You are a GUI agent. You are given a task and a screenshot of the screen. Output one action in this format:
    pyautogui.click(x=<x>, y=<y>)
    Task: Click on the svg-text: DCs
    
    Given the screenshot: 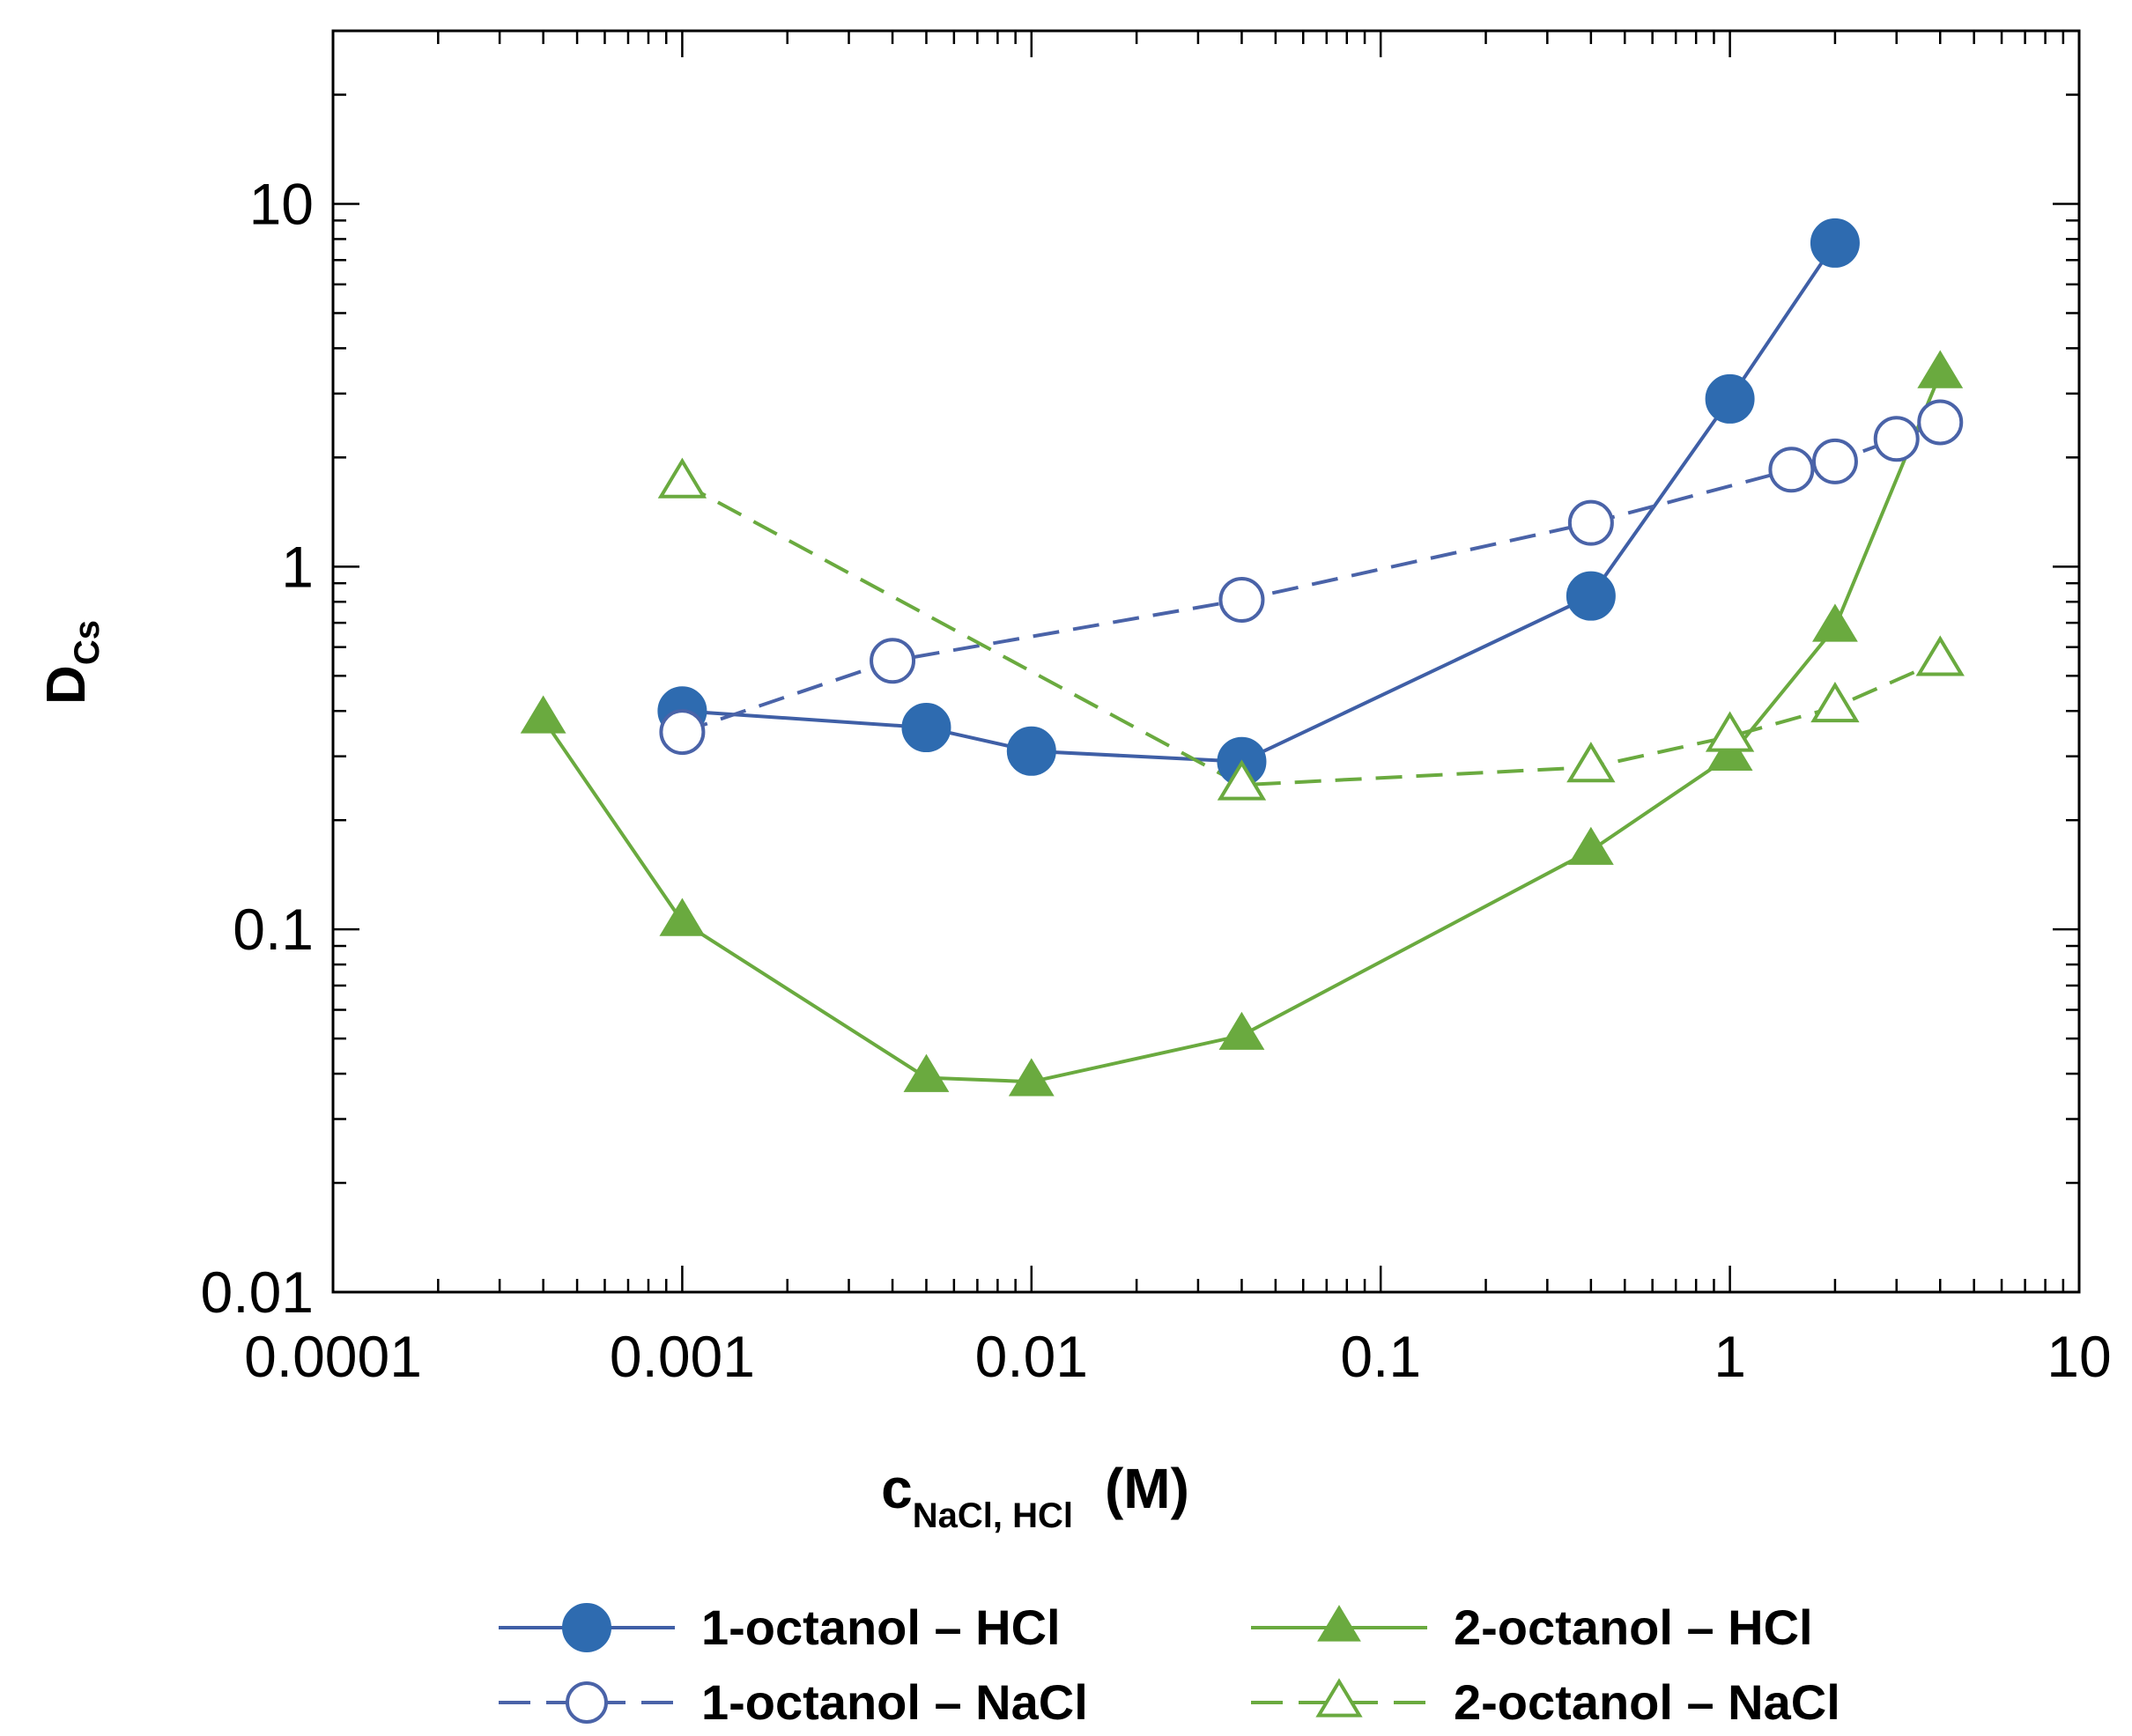 What is the action you would take?
    pyautogui.click(x=71, y=662)
    